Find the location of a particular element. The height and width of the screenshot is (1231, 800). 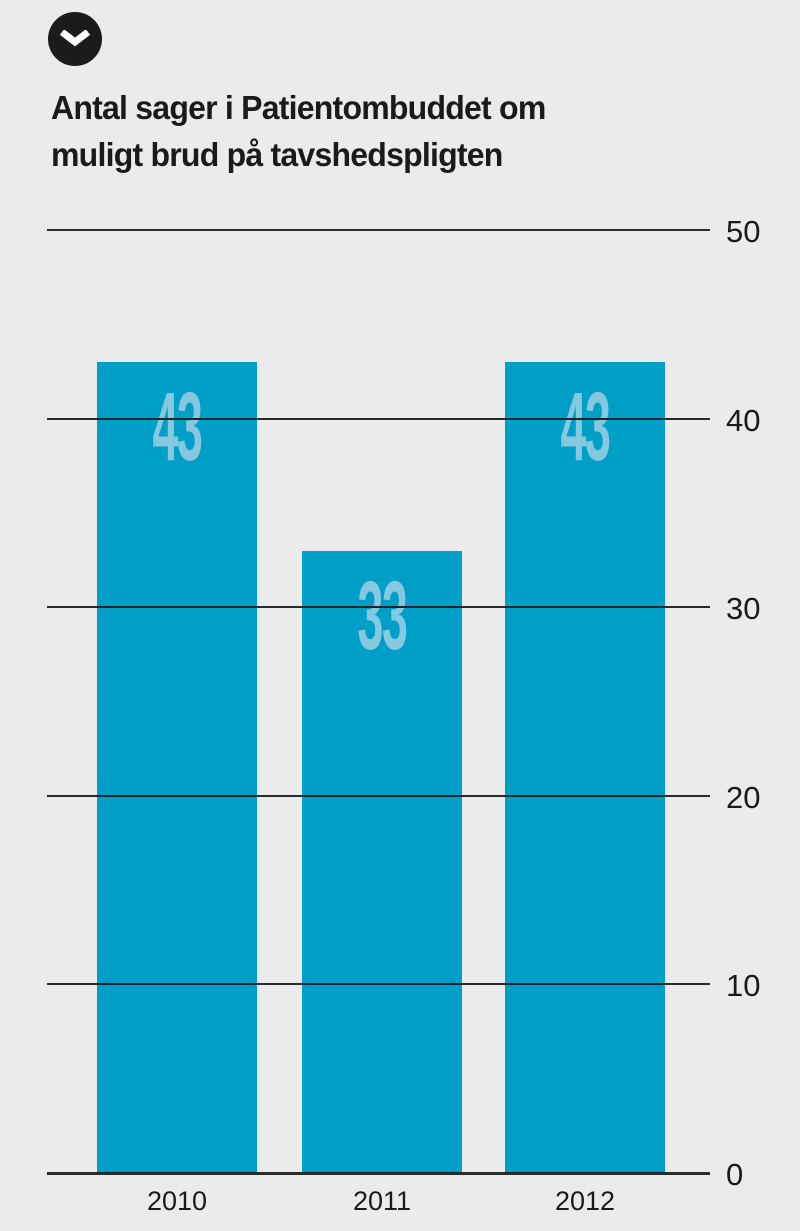

chevron-down-button is located at coordinates (75, 39).